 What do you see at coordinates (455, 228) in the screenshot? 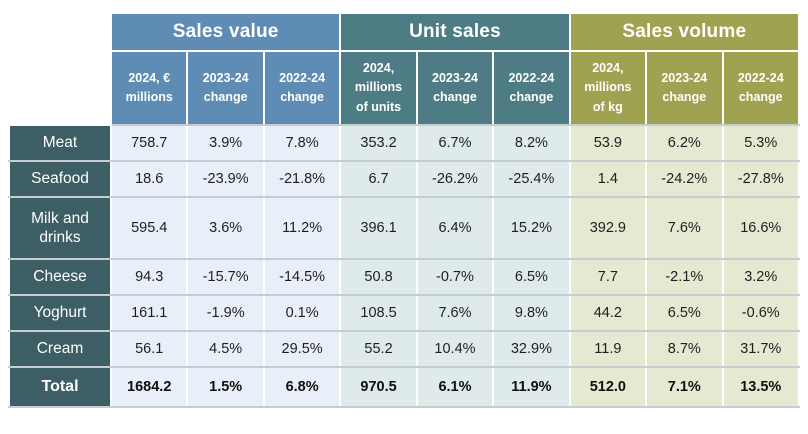
I see `data-cell: 6.4%` at bounding box center [455, 228].